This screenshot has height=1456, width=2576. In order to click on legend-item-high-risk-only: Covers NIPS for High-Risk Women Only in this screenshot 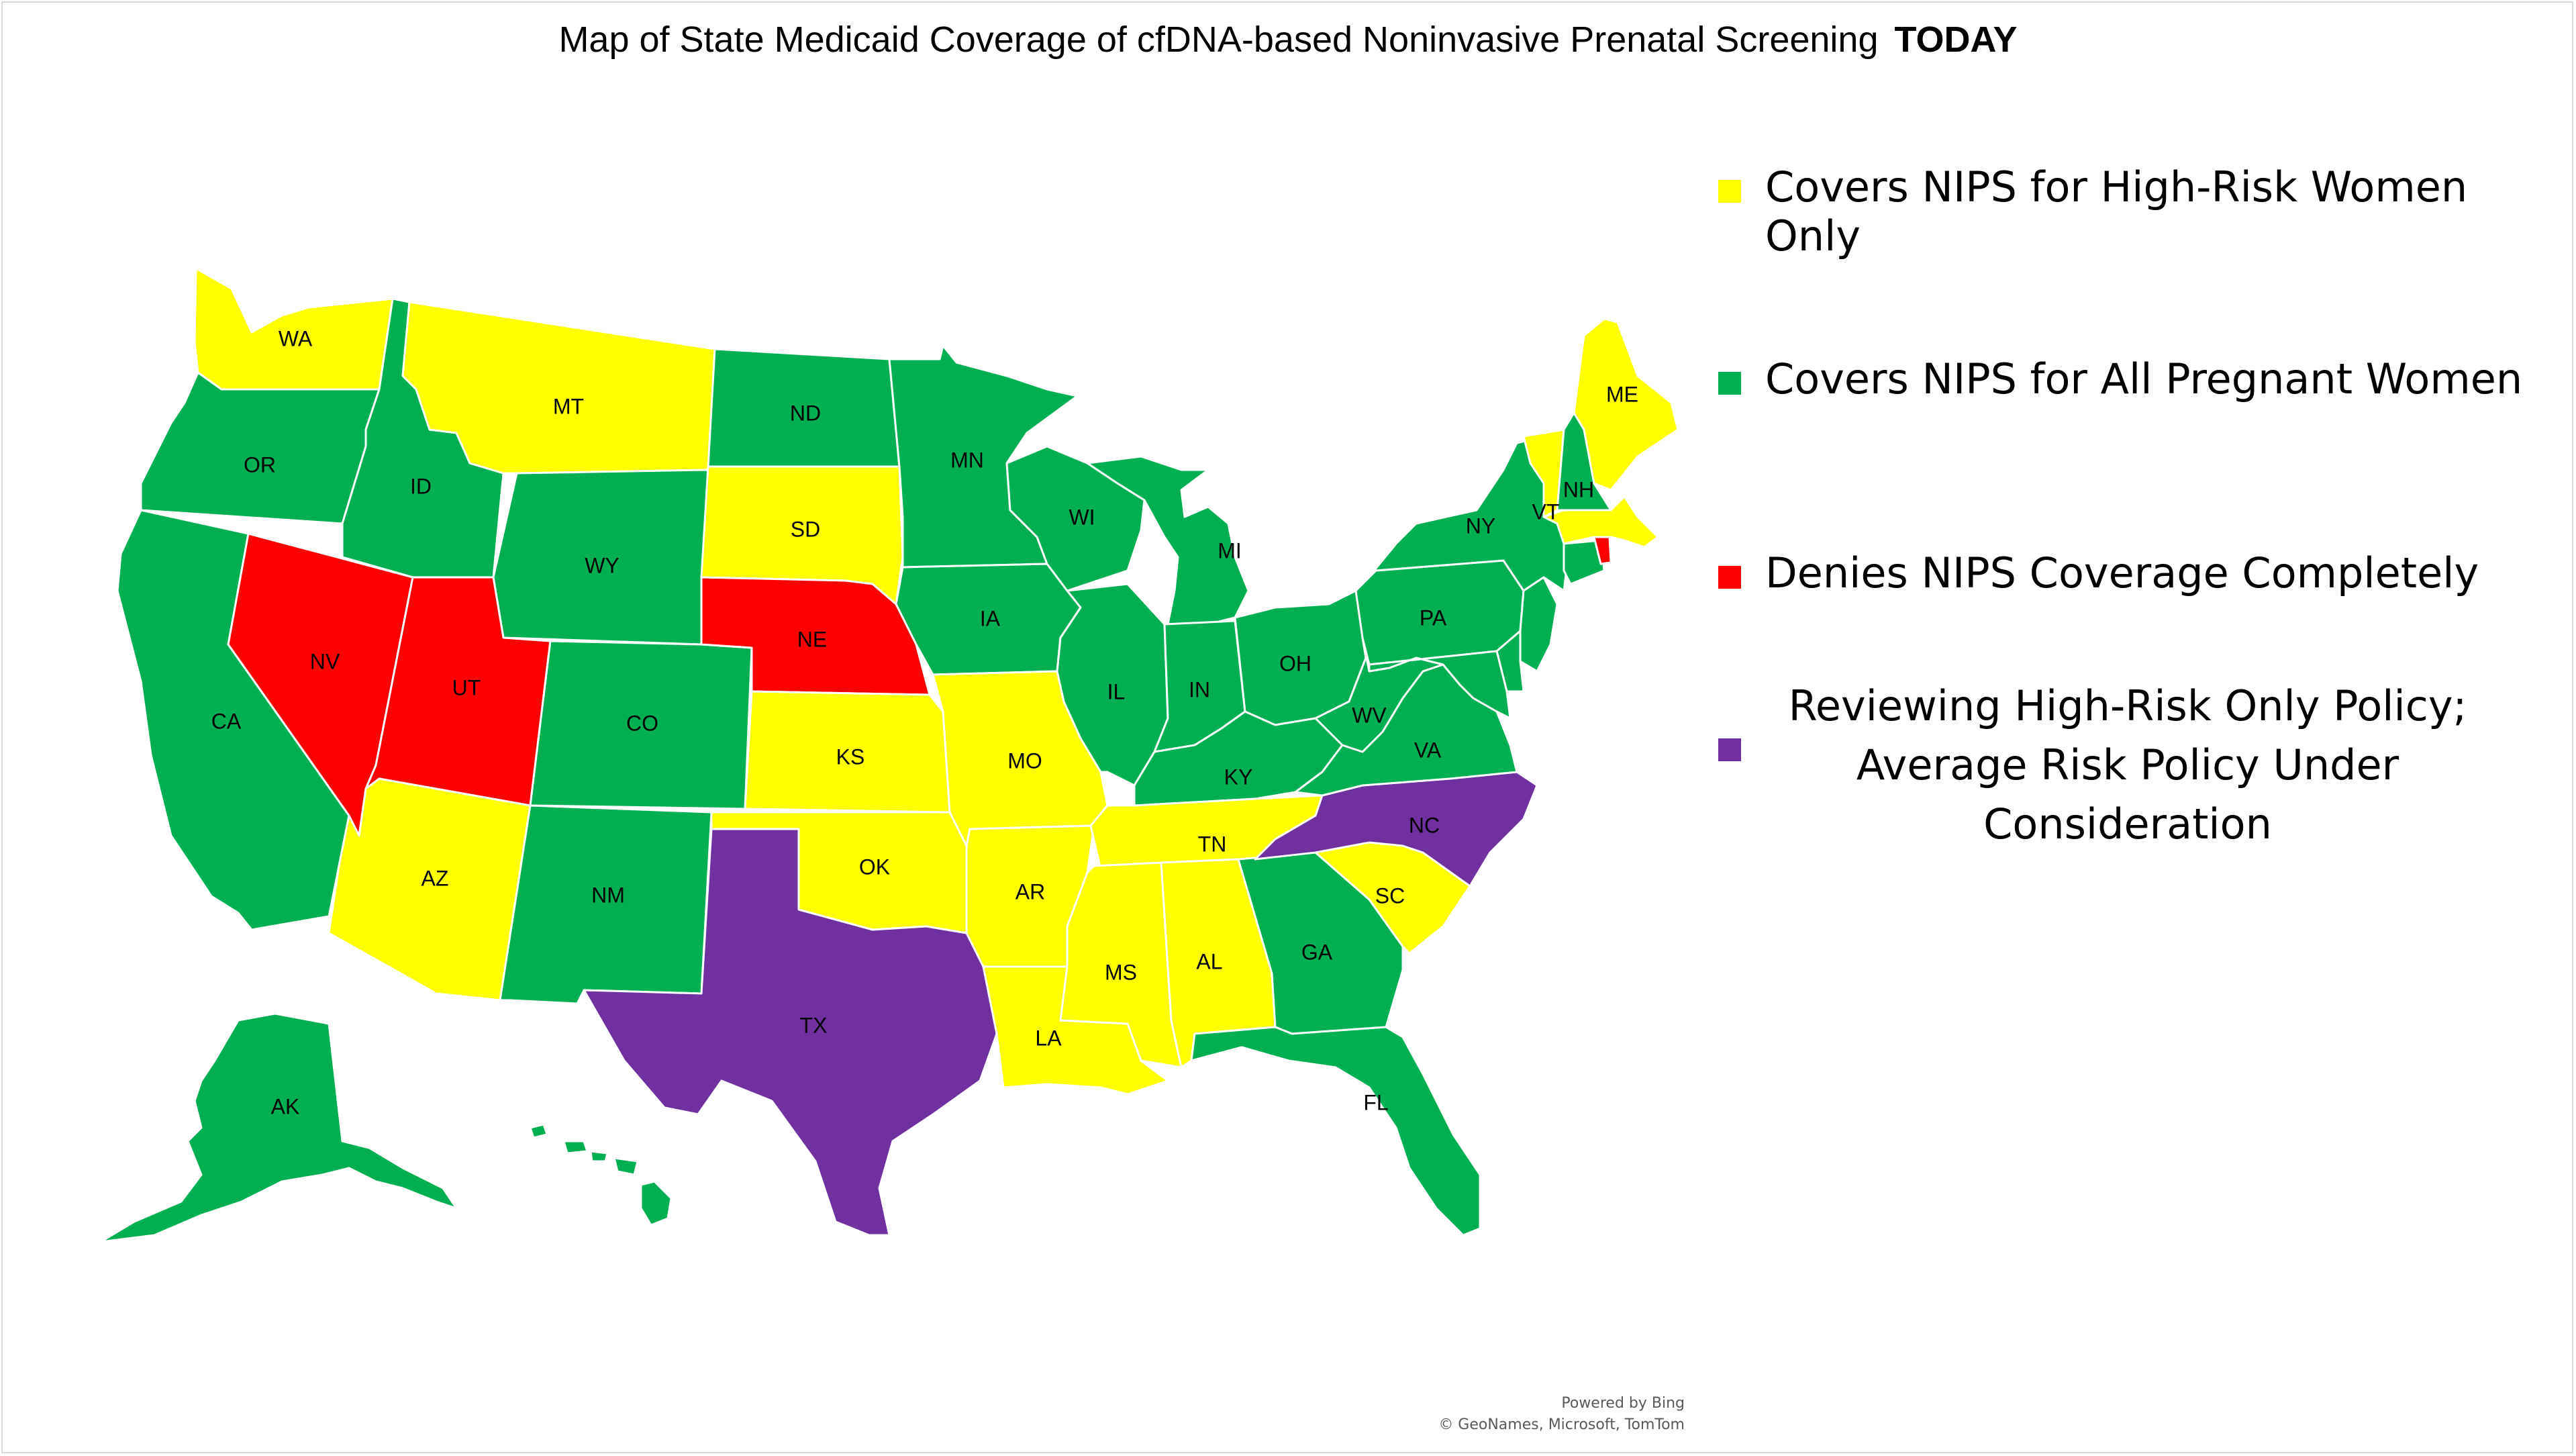, I will do `click(2144, 211)`.